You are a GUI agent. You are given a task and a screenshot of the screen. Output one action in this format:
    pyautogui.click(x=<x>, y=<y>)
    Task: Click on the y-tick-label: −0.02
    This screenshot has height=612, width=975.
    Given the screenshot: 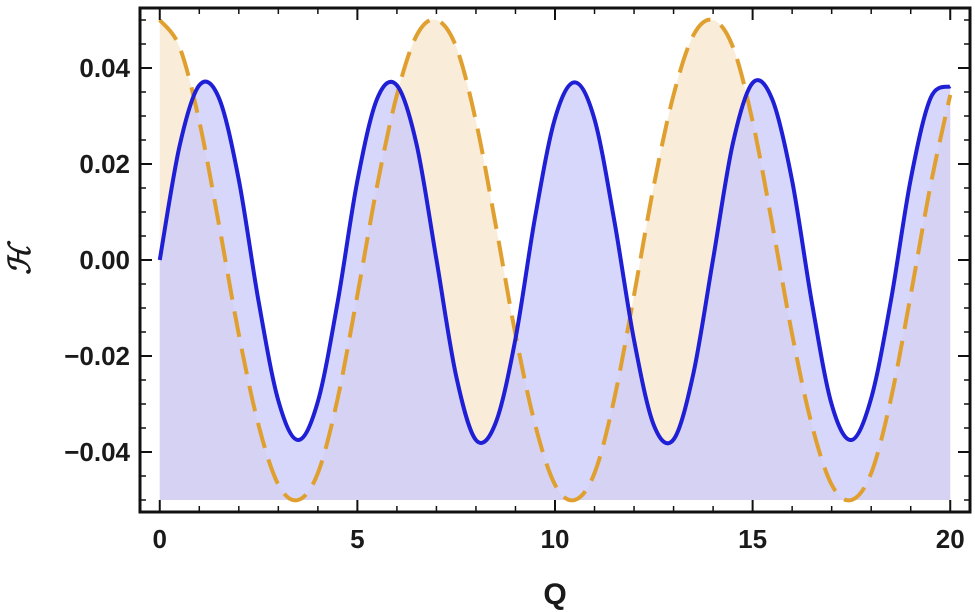 What is the action you would take?
    pyautogui.click(x=97, y=356)
    